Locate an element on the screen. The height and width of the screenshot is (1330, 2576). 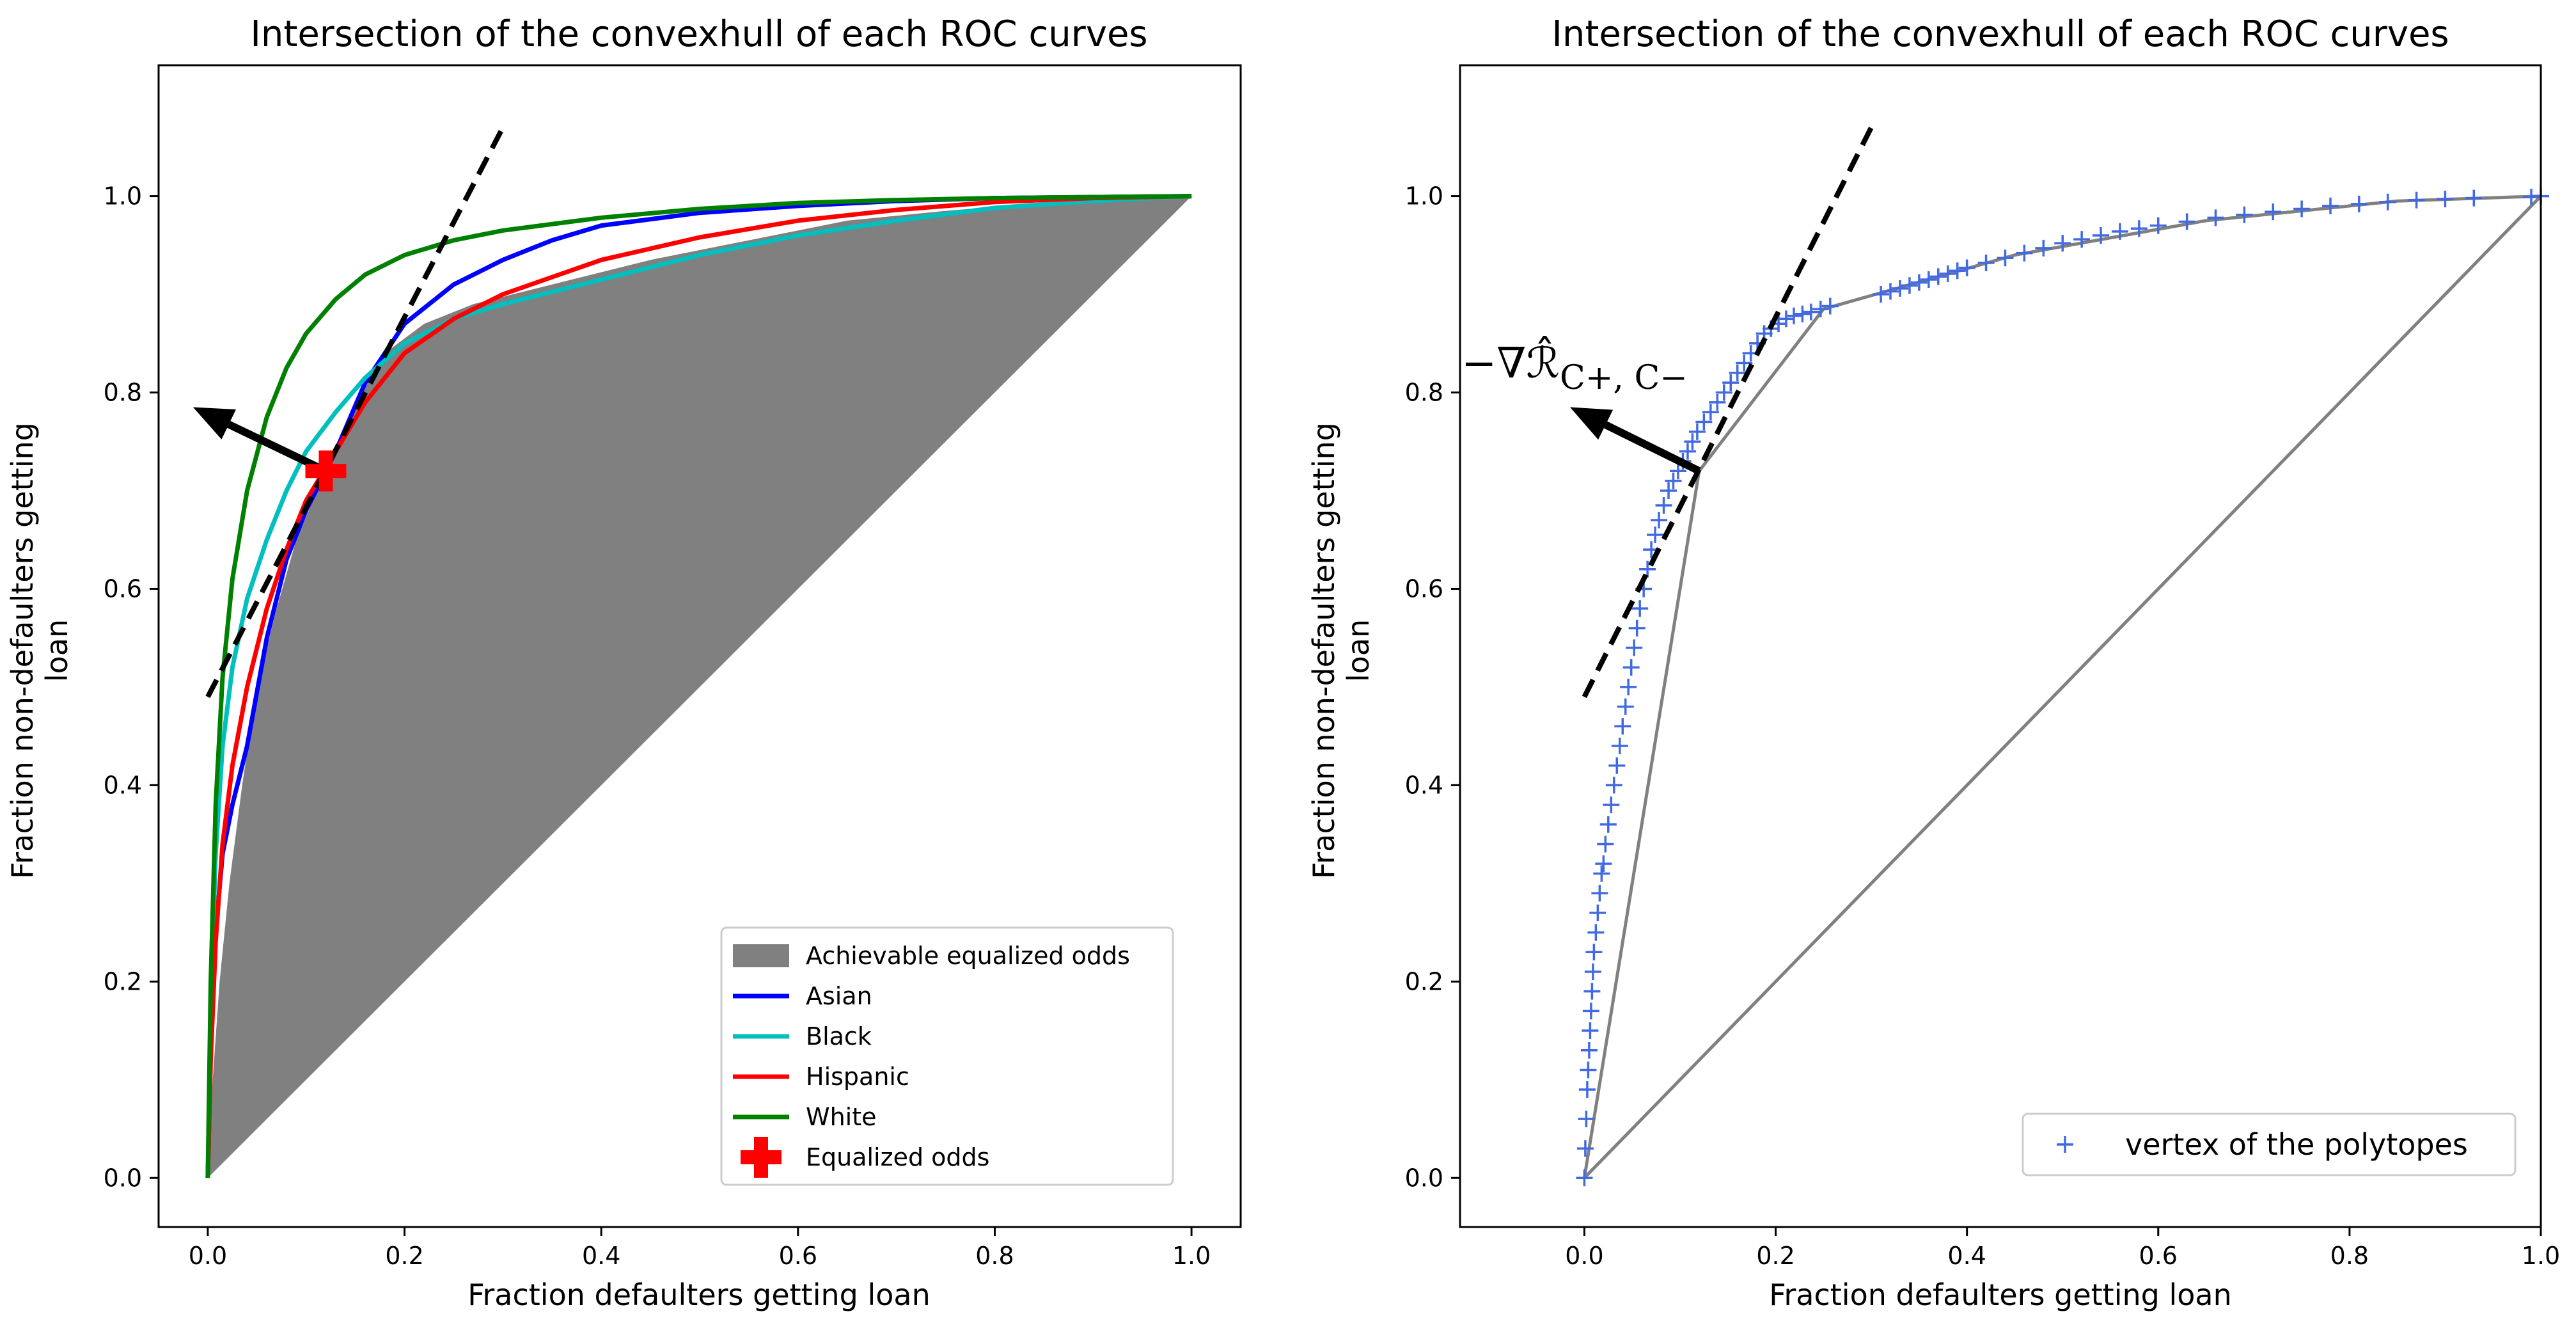
y-axis-label: Fraction non-defaulters gettingloan is located at coordinates (39, 650).